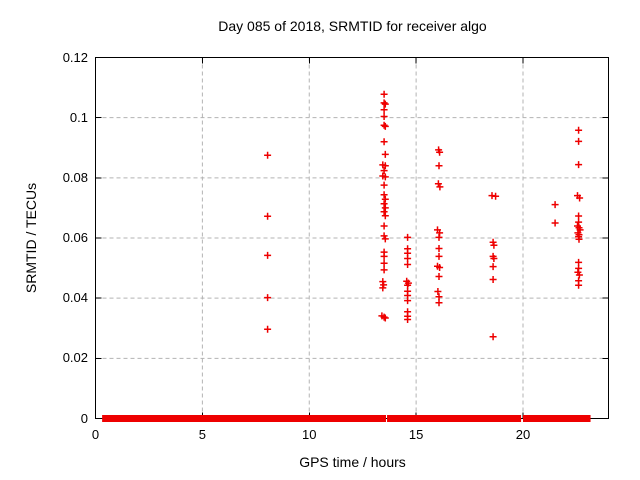 Image resolution: width=640 pixels, height=480 pixels. Describe the element at coordinates (95, 434) in the screenshot. I see `x-tick-label: 0` at that location.